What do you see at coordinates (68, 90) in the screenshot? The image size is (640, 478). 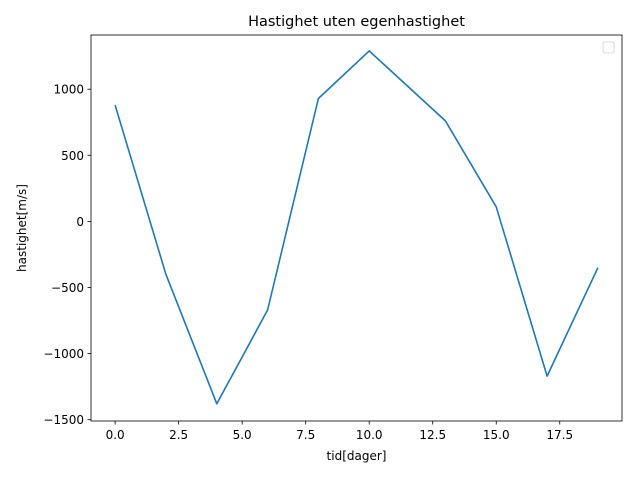 I see `y-tick-label: 1000` at bounding box center [68, 90].